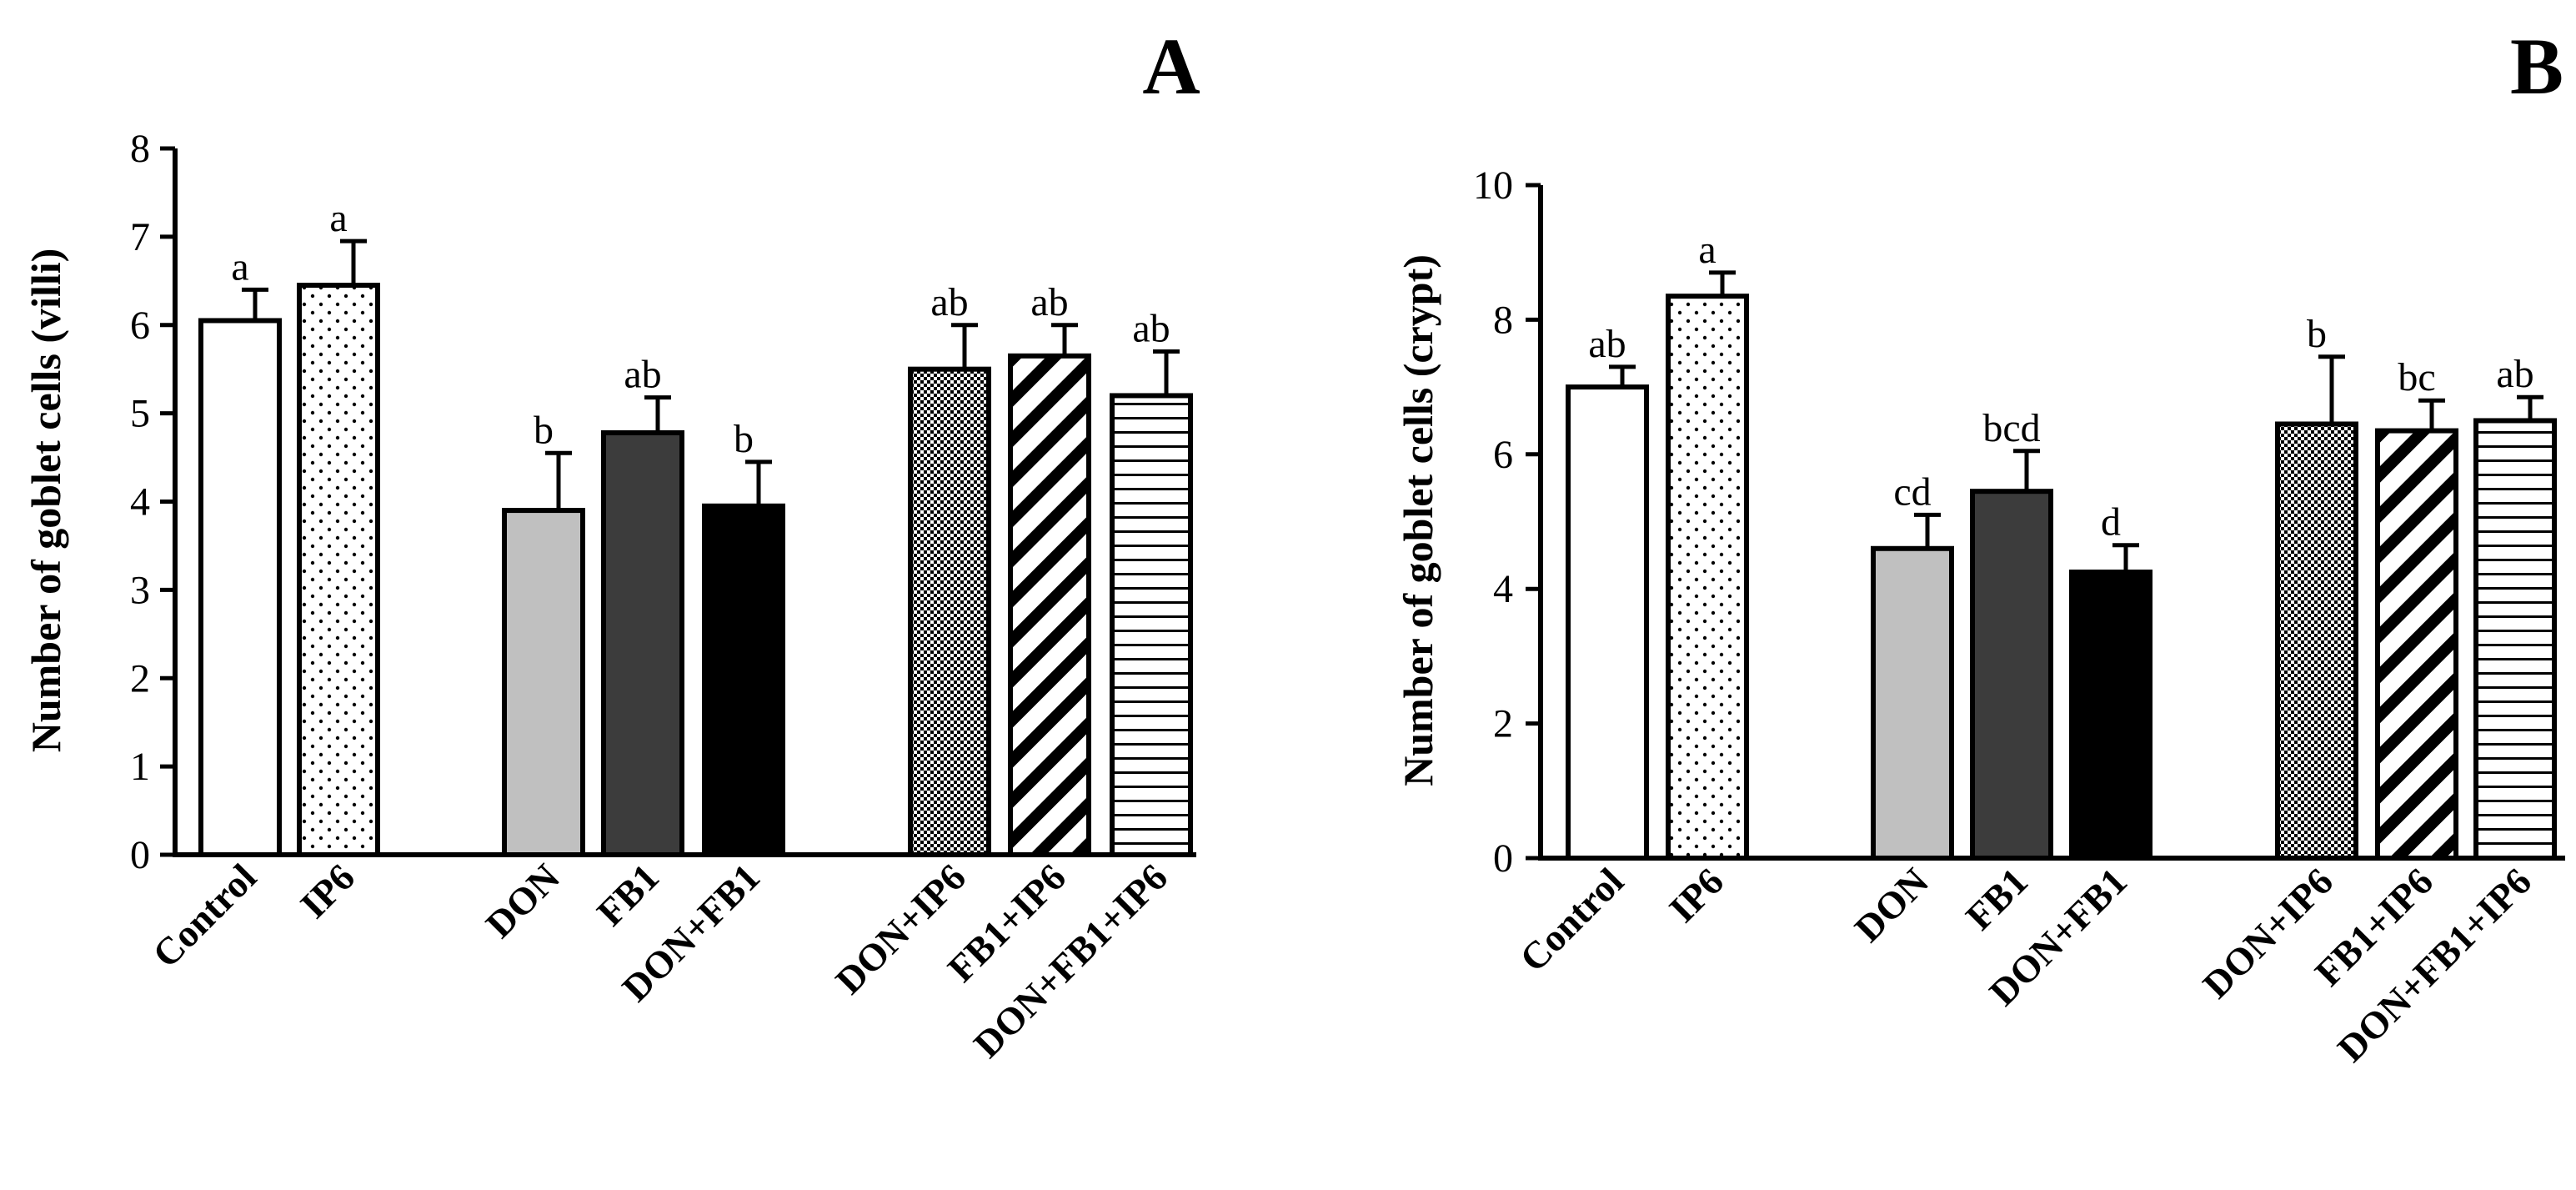 The image size is (2576, 1190). I want to click on significance-letter-a-3: ab, so click(642, 375).